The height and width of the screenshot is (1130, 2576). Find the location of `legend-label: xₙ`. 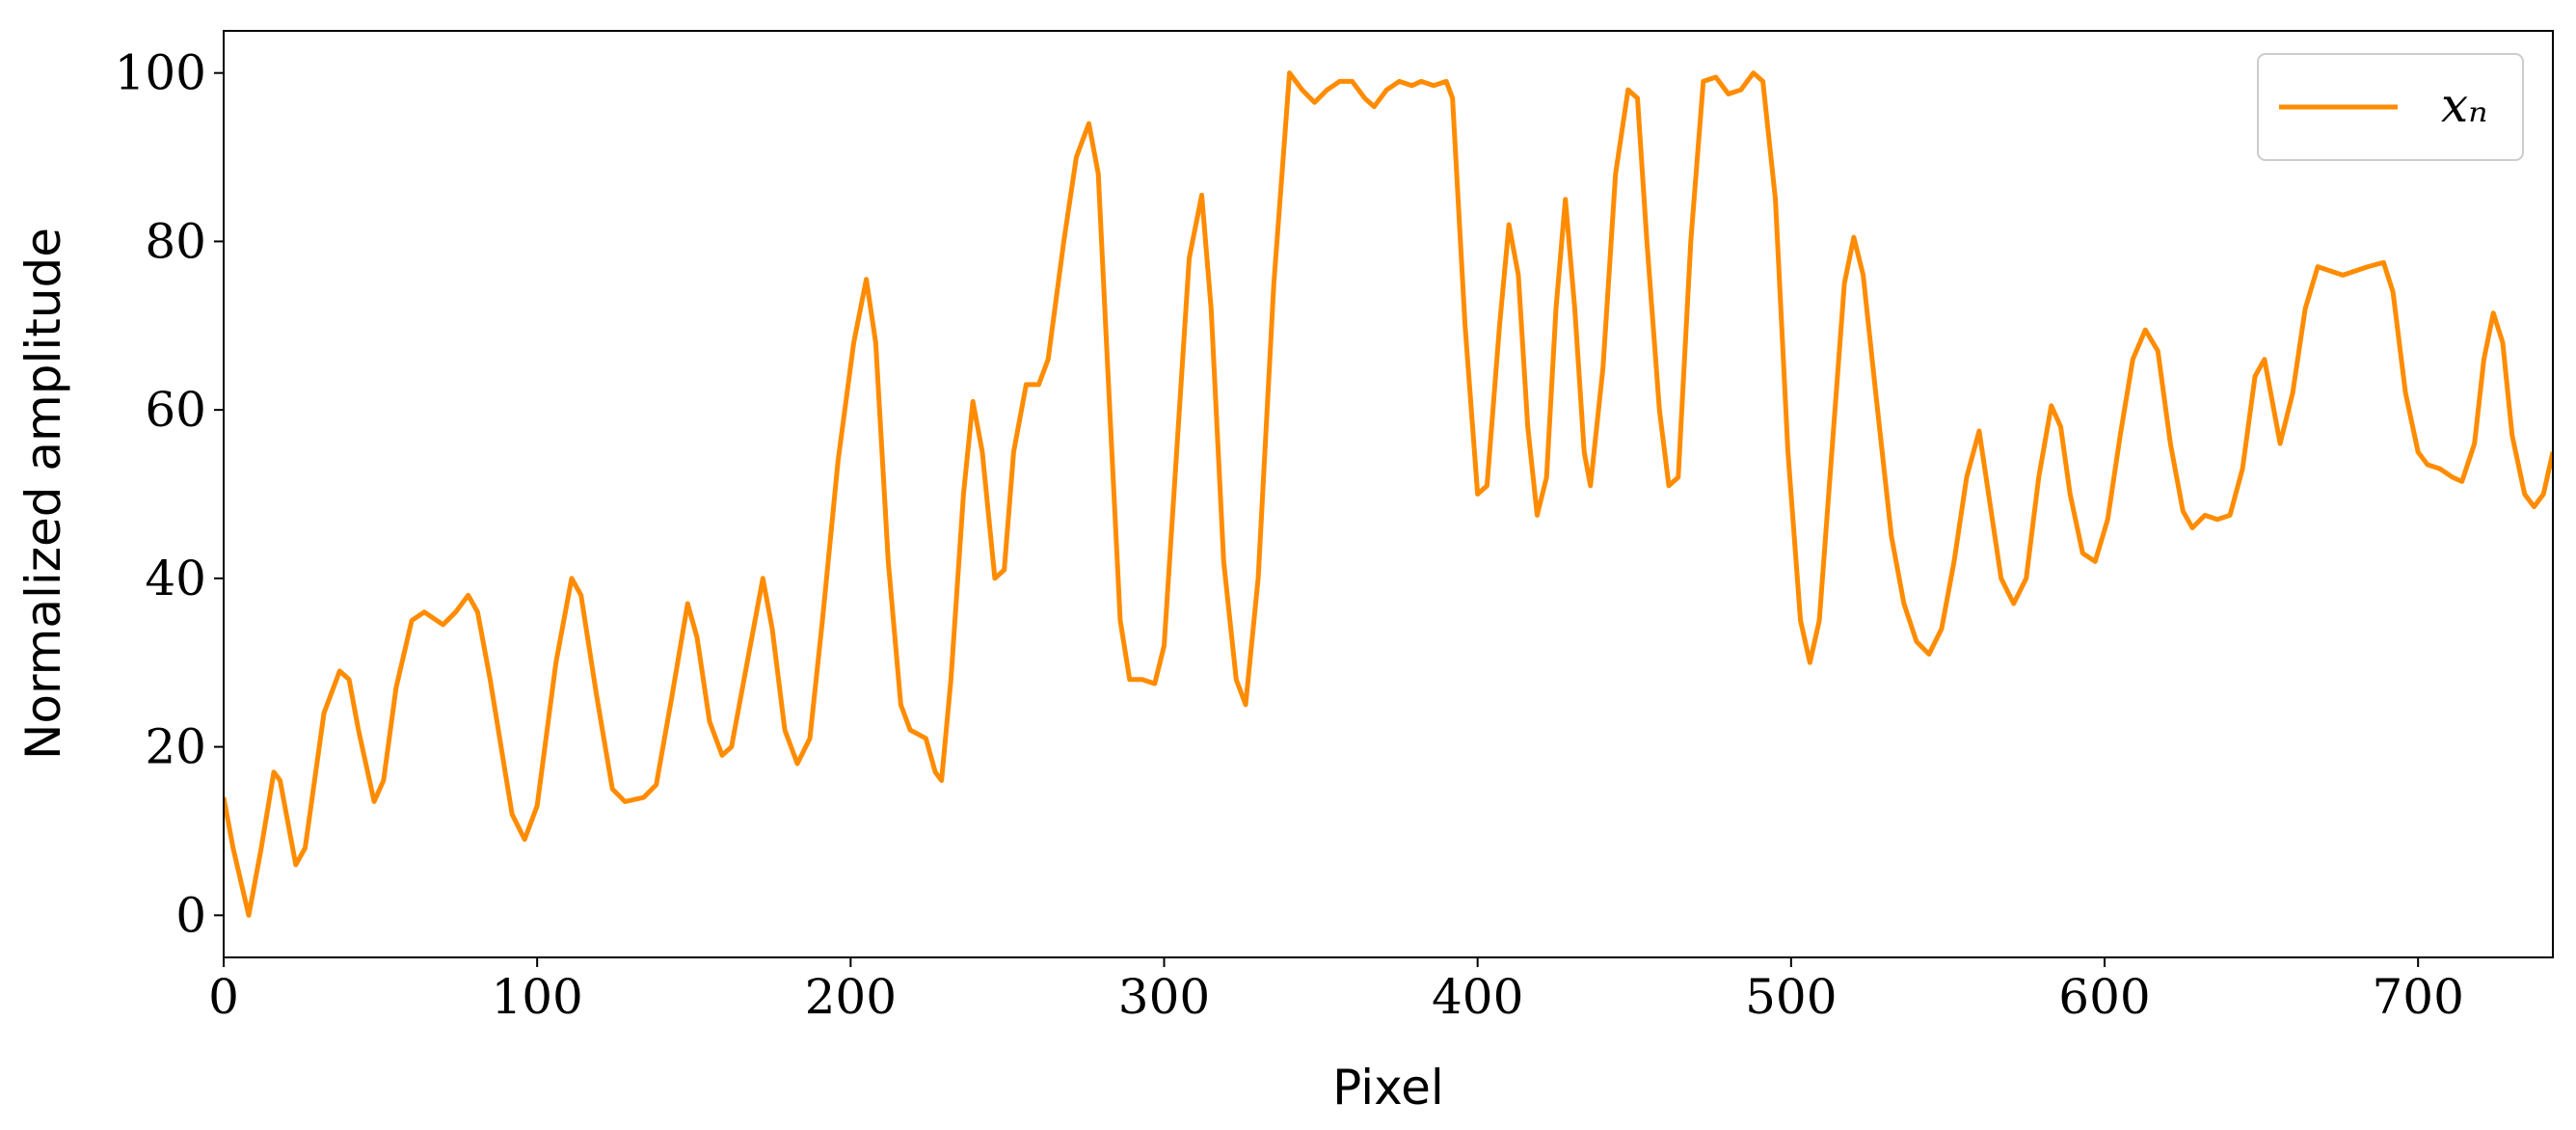

legend-label: xₙ is located at coordinates (2464, 105).